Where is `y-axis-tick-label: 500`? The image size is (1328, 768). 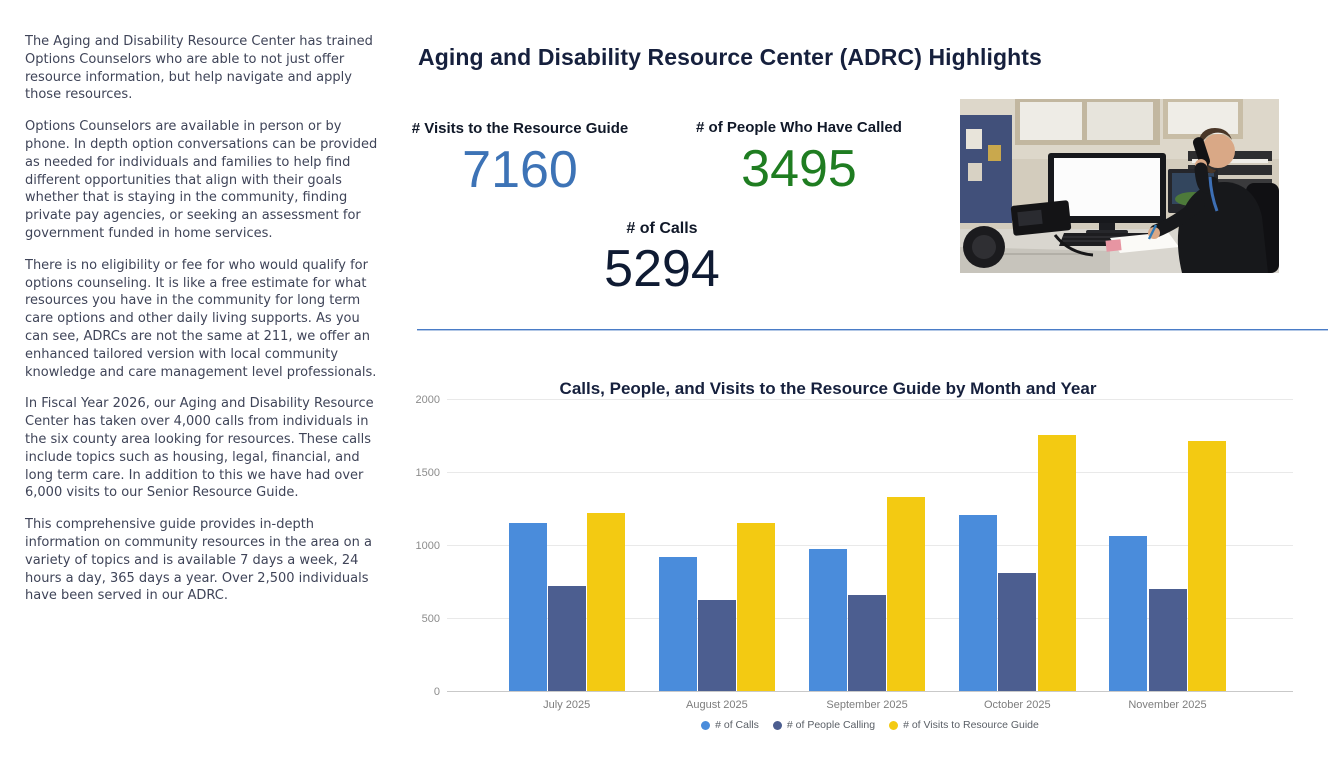 y-axis-tick-label: 500 is located at coordinates (430, 619).